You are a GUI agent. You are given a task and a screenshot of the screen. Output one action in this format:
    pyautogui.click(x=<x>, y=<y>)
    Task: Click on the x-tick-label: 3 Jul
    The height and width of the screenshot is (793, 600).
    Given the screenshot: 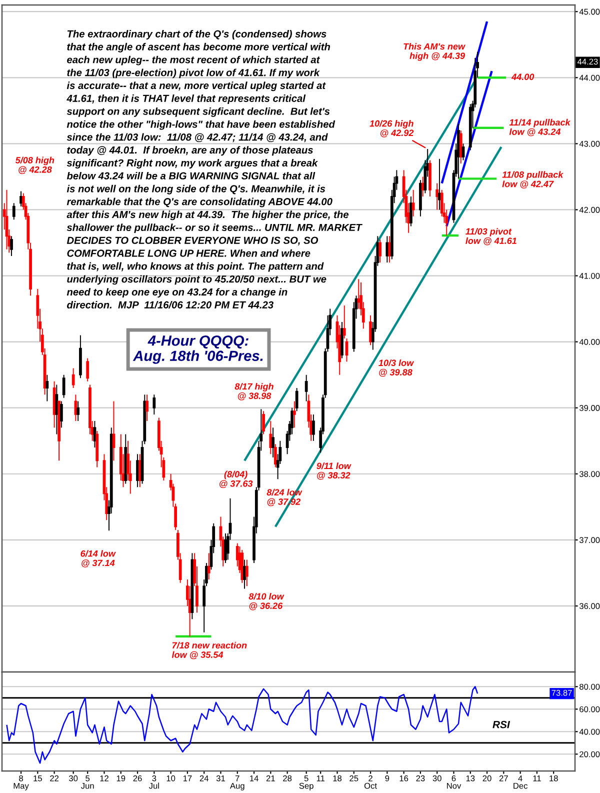 What is the action you would take?
    pyautogui.click(x=153, y=782)
    